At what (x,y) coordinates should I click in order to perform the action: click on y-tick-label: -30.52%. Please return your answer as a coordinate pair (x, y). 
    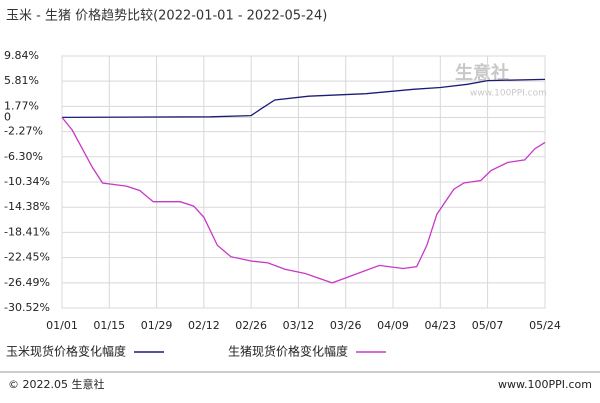
    Looking at the image, I should click on (27, 307).